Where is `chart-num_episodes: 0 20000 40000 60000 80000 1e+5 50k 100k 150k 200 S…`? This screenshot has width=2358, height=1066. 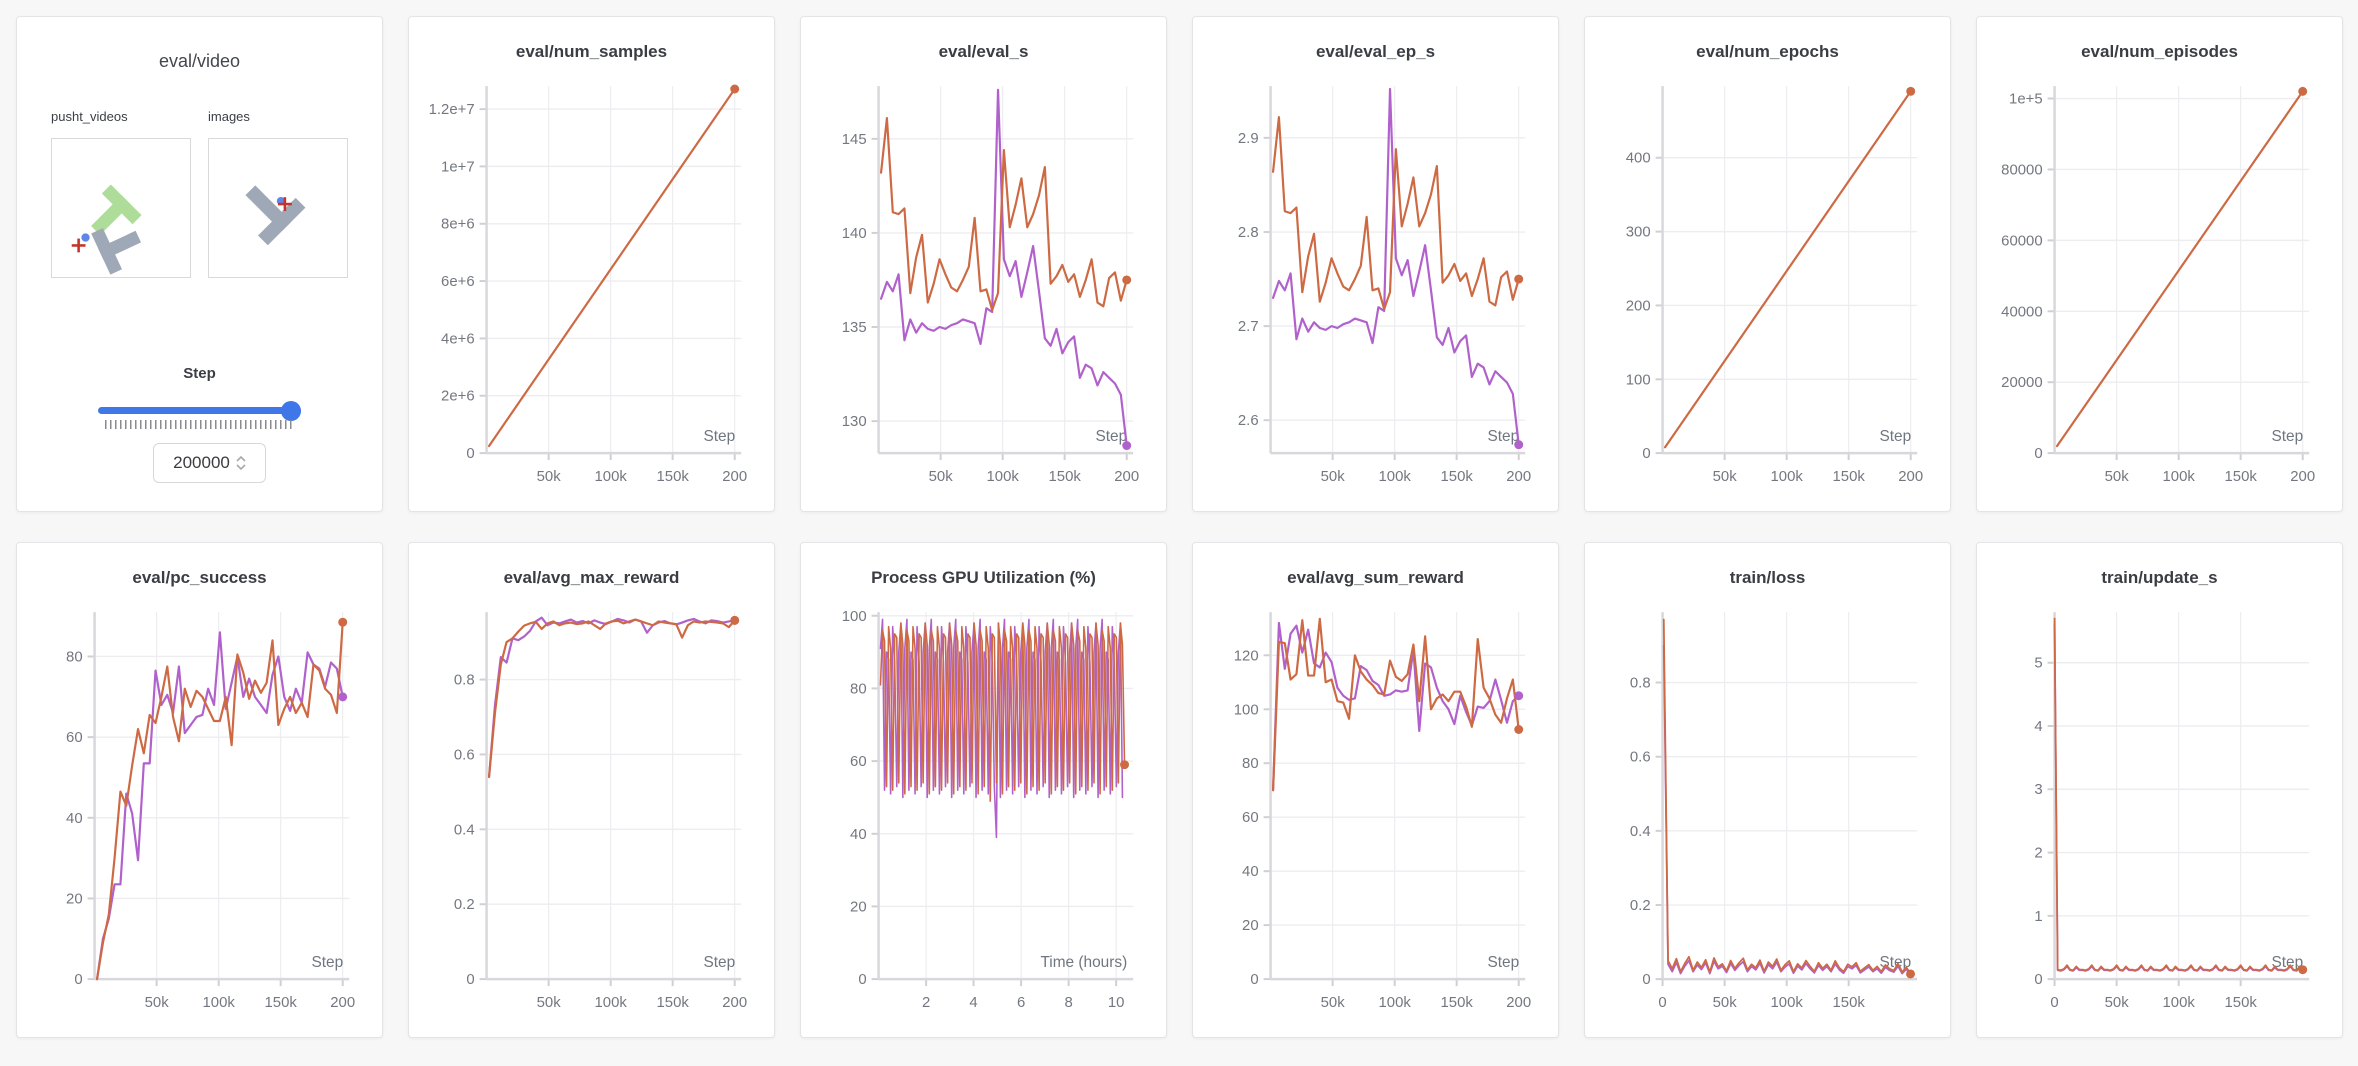
chart-num_episodes: 0 20000 40000 60000 80000 1e+5 50k 100k 150k 200 S… is located at coordinates (2159, 290).